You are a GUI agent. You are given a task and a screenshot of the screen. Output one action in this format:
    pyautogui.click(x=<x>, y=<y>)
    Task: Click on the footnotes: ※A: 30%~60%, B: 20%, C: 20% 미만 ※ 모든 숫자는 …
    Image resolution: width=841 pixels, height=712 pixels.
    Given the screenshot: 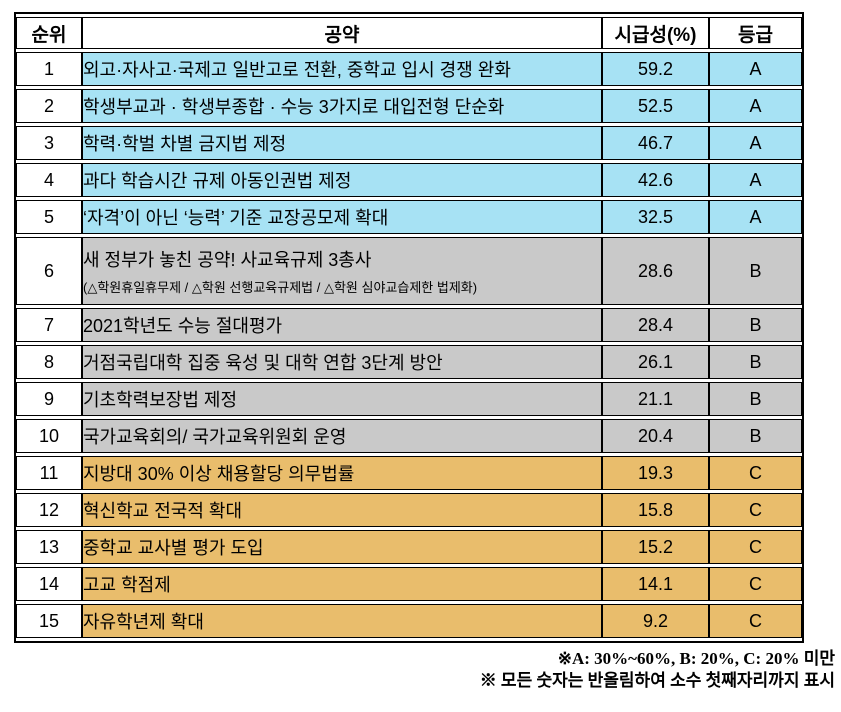 What is the action you would take?
    pyautogui.click(x=657, y=670)
    